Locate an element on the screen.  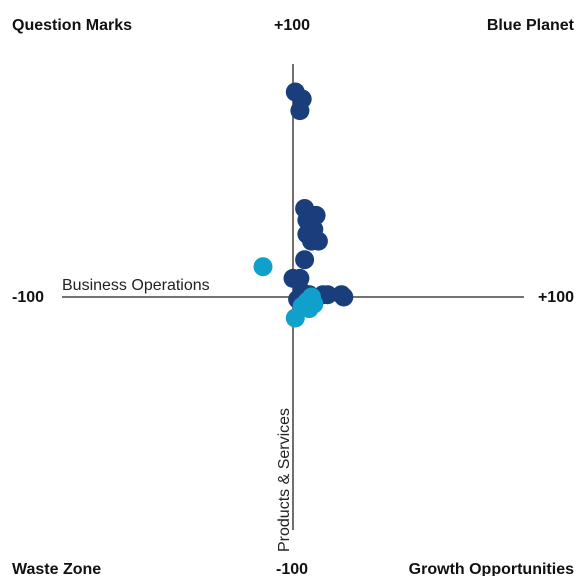
quadrant-label-top-left: Question Marks is located at coordinates (72, 25).